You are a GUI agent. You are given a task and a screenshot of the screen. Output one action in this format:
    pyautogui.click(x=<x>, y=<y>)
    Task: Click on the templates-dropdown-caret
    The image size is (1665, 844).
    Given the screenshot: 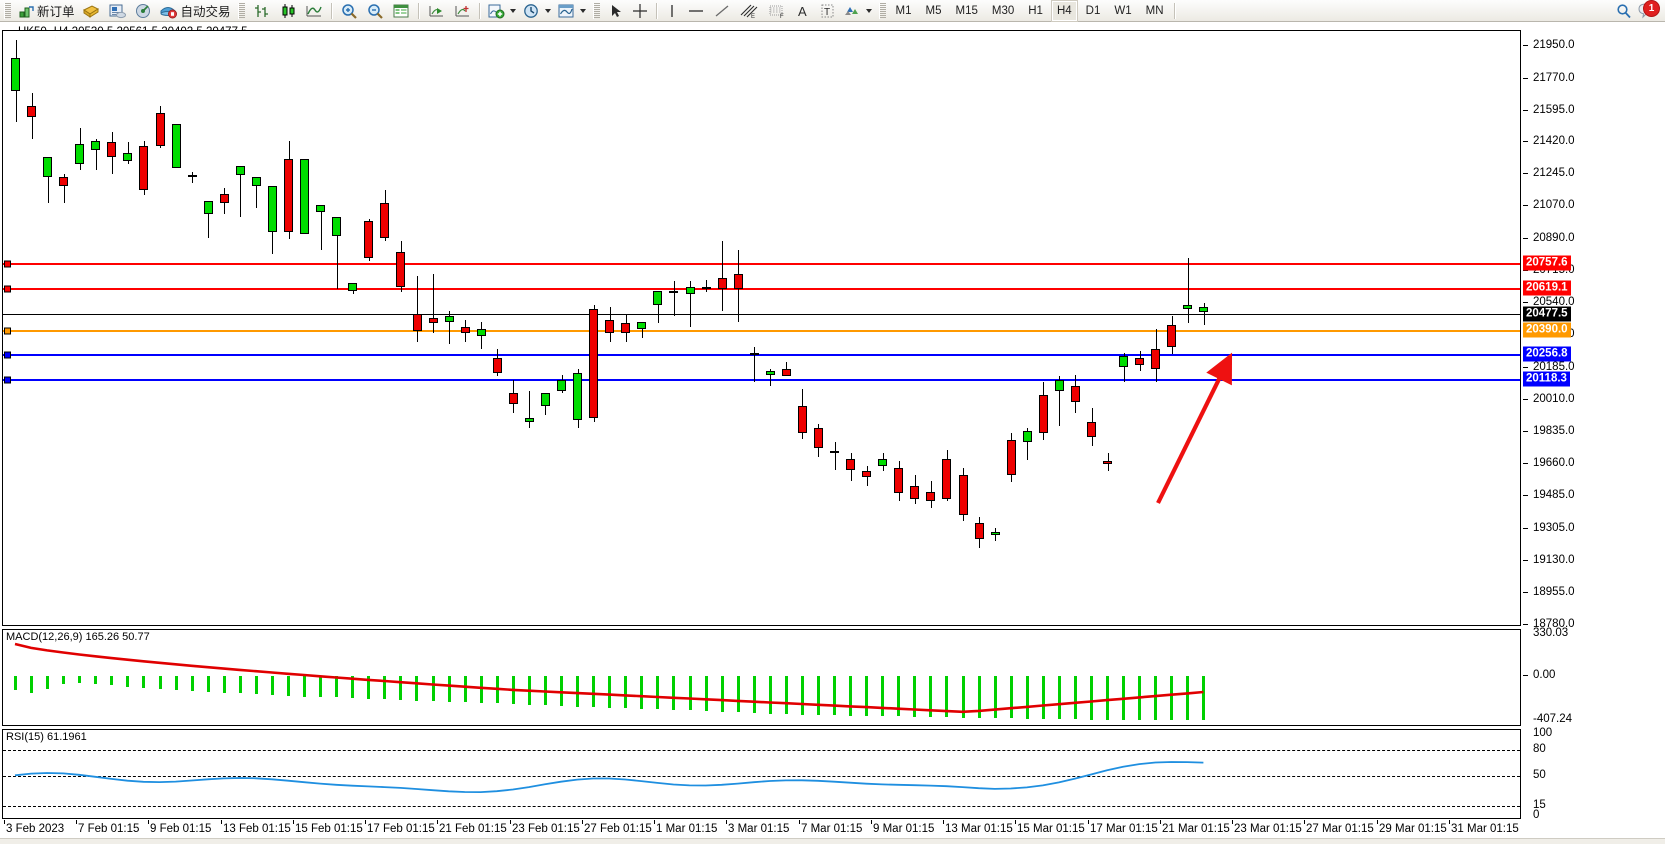 What is the action you would take?
    pyautogui.click(x=582, y=10)
    